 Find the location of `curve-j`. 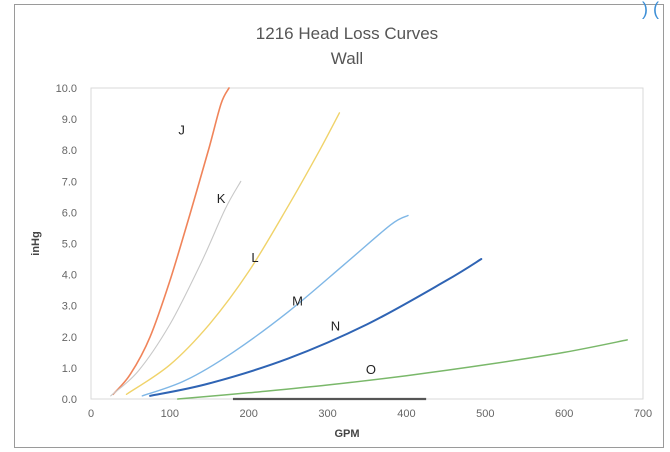

curve-j is located at coordinates (171, 241).